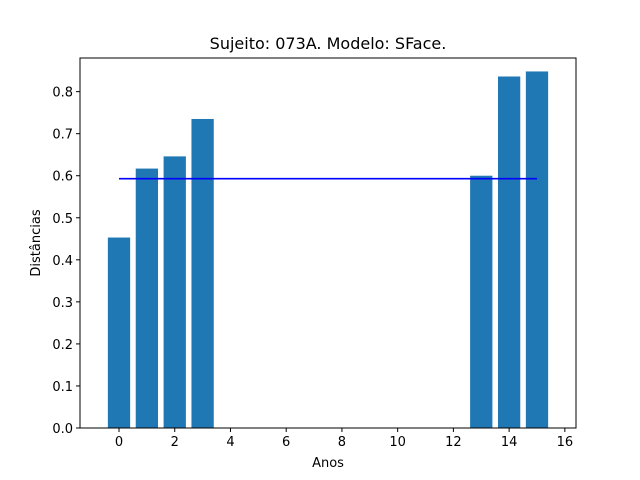 The image size is (640, 480). Describe the element at coordinates (230, 442) in the screenshot. I see `x-tick-label: 4` at that location.